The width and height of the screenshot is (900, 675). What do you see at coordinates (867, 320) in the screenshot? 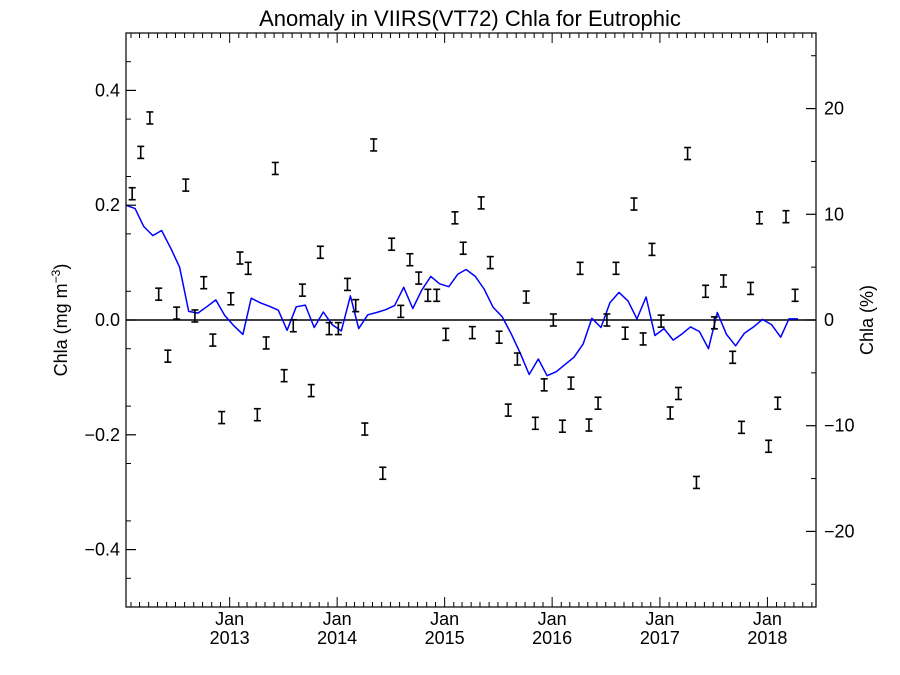
I see `y-axis-label-right: Chla (%)` at bounding box center [867, 320].